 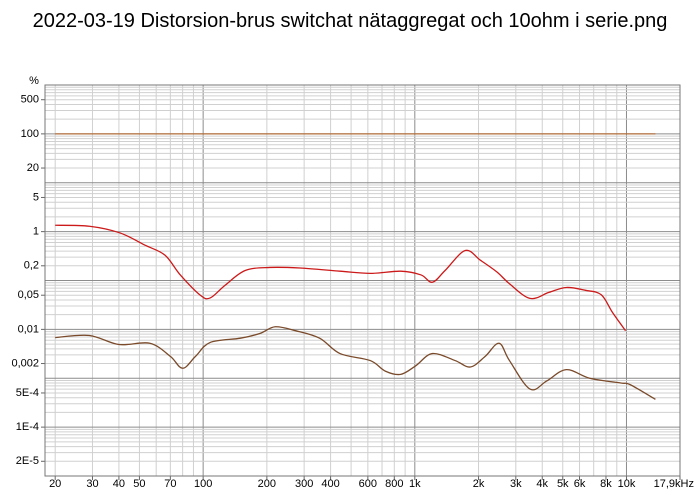 What do you see at coordinates (415, 484) in the screenshot?
I see `x-tick-label: 1k` at bounding box center [415, 484].